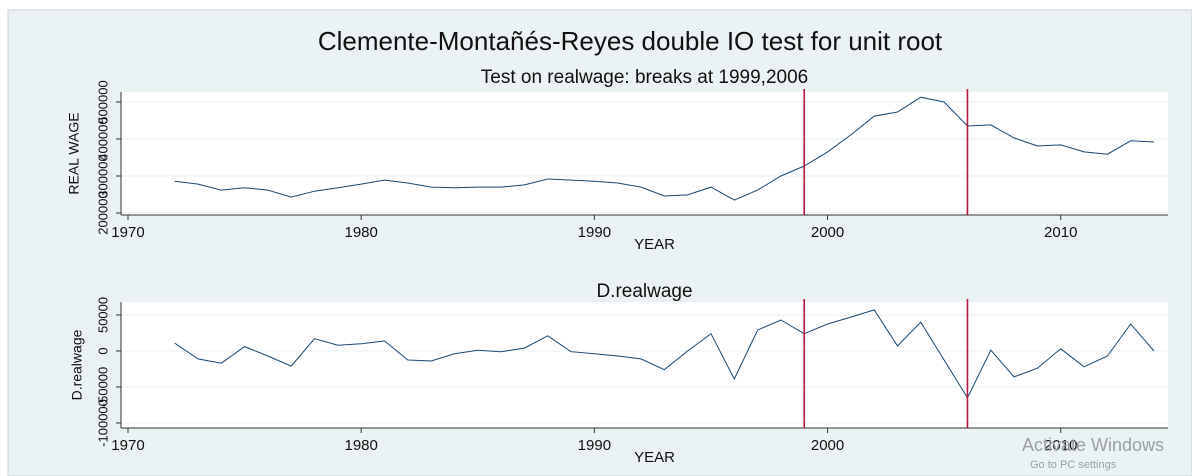  I want to click on y-tick-label: -100000, so click(102, 423).